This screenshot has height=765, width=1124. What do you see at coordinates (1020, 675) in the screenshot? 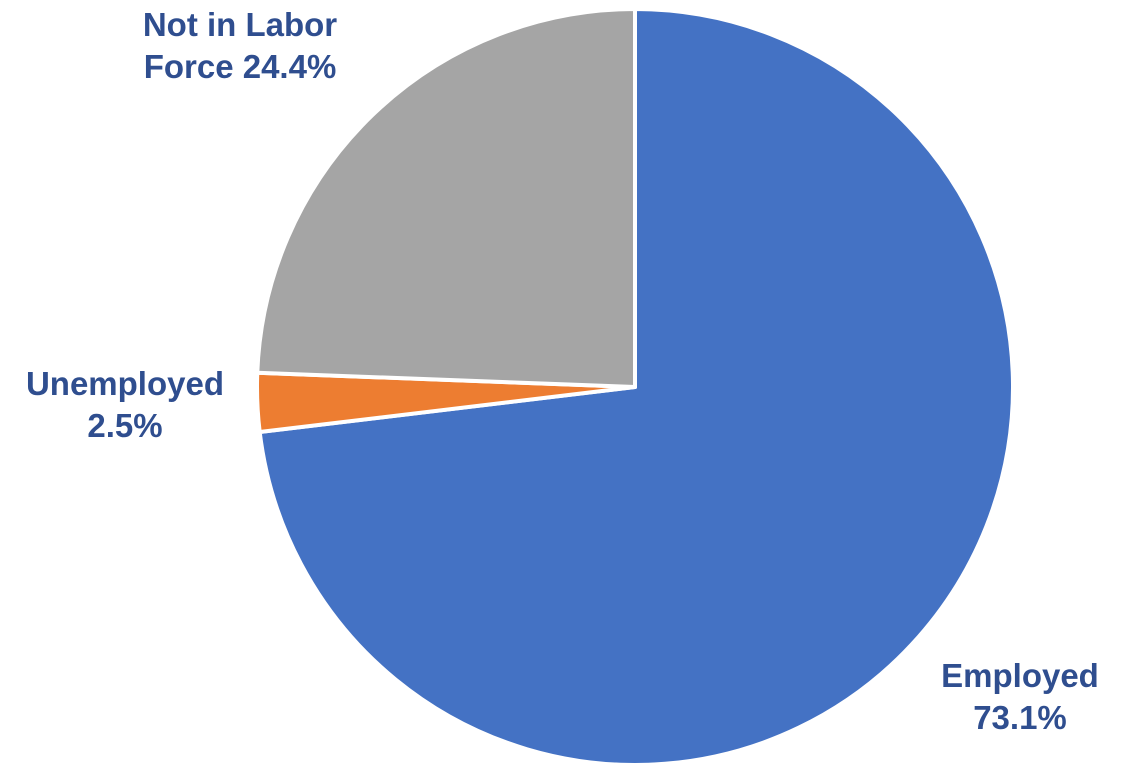
I see `employed-label-line1: Employed` at bounding box center [1020, 675].